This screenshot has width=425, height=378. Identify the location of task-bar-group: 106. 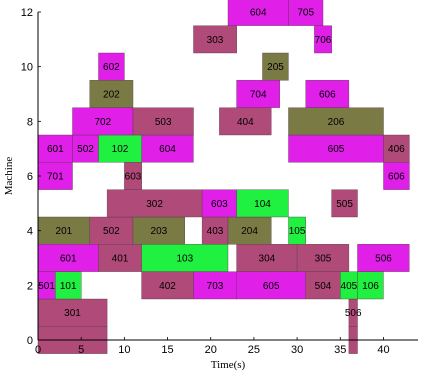
(370, 285).